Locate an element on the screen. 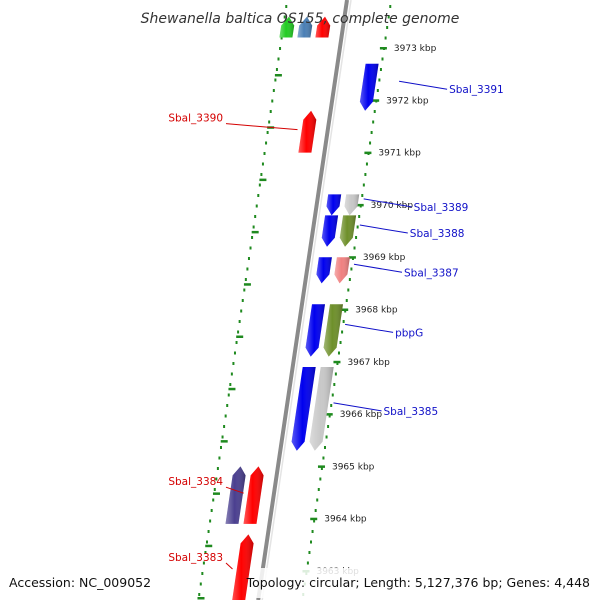 The width and height of the screenshot is (600, 600). gene-g-top-red is located at coordinates (323, 27).